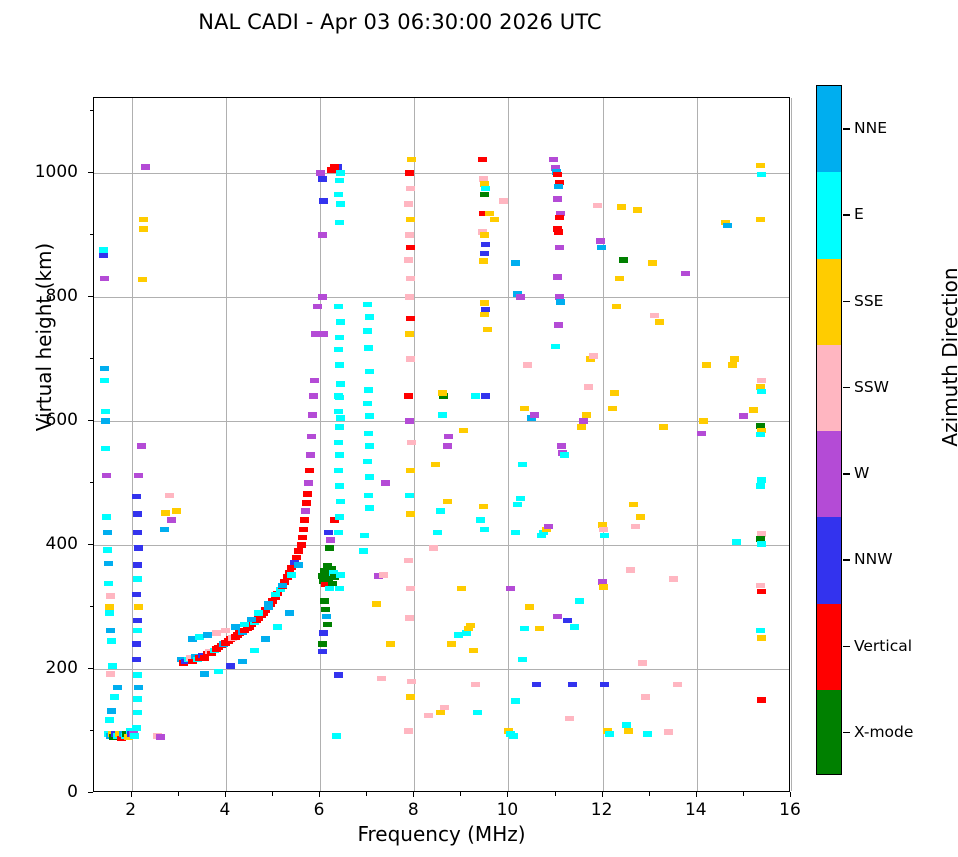 The image size is (958, 857). Describe the element at coordinates (862, 473) in the screenshot. I see `colorbar-label-w: W` at that location.